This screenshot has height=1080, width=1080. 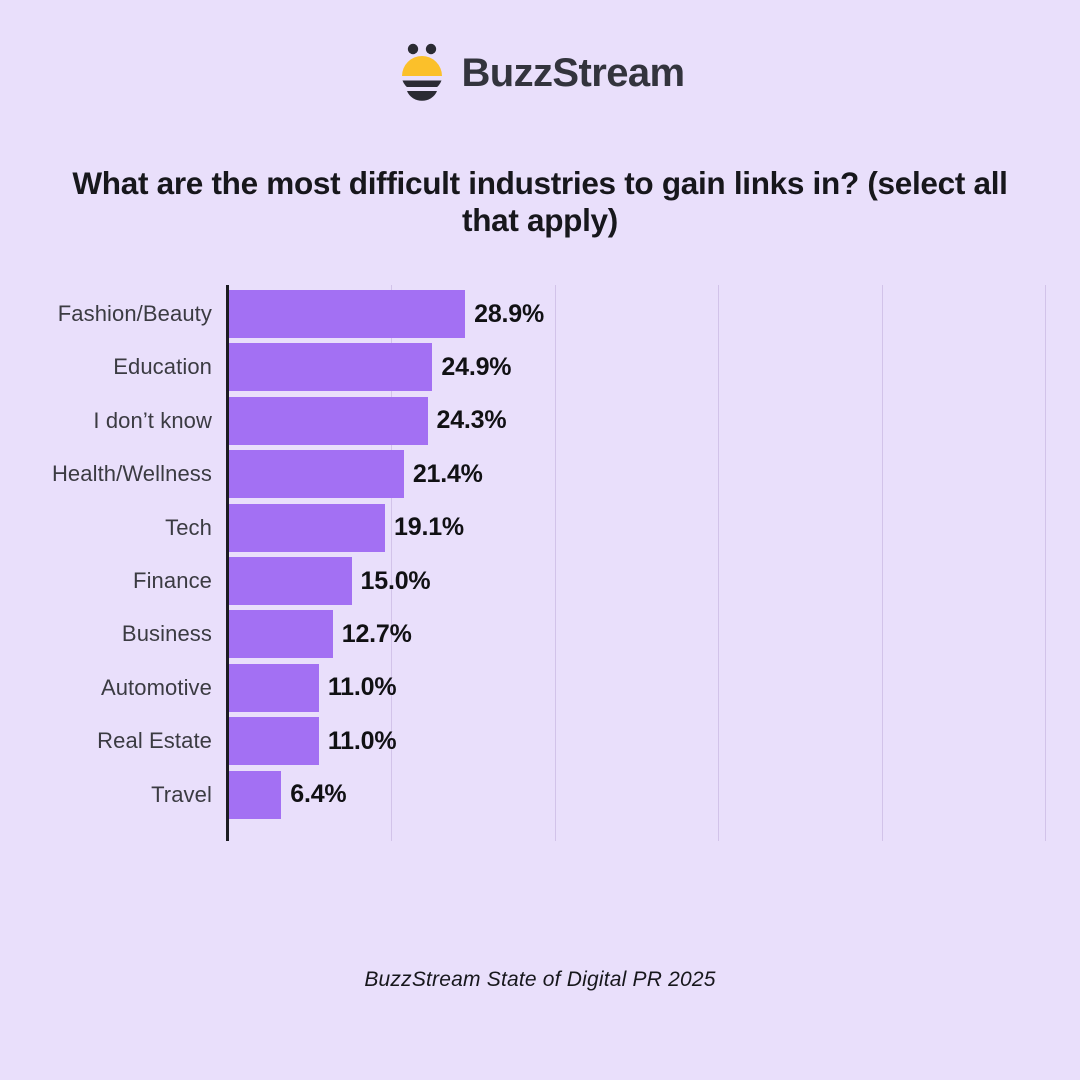 What do you see at coordinates (162, 367) in the screenshot?
I see `bar-category-label: Education` at bounding box center [162, 367].